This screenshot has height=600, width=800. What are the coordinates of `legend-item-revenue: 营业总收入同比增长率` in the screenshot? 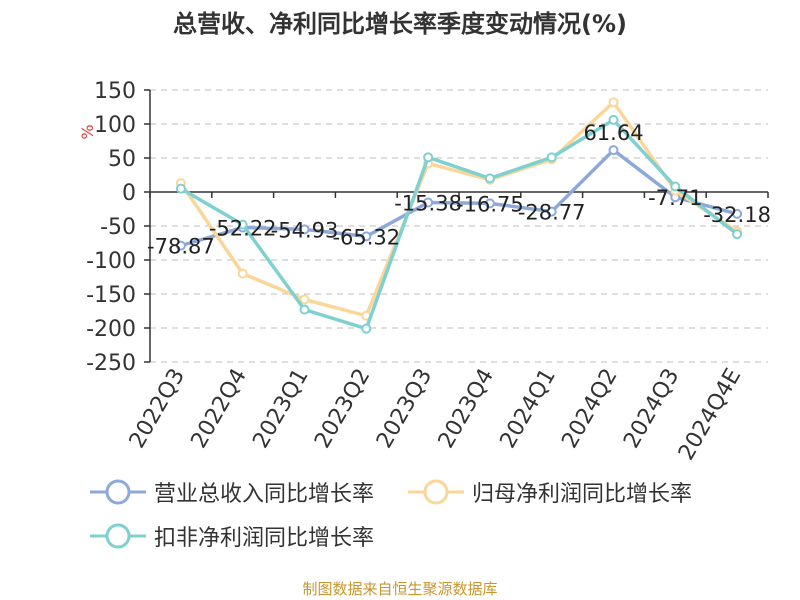 It's located at (231, 492).